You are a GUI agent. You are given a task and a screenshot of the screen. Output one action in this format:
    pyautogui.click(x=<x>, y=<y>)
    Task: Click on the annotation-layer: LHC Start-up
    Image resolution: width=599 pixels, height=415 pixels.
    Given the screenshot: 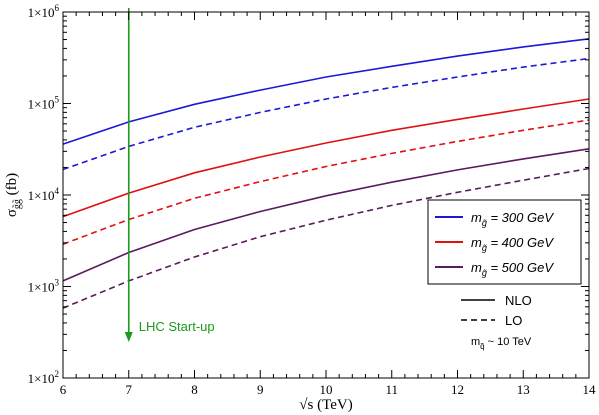 What is the action you would take?
    pyautogui.click(x=169, y=175)
    